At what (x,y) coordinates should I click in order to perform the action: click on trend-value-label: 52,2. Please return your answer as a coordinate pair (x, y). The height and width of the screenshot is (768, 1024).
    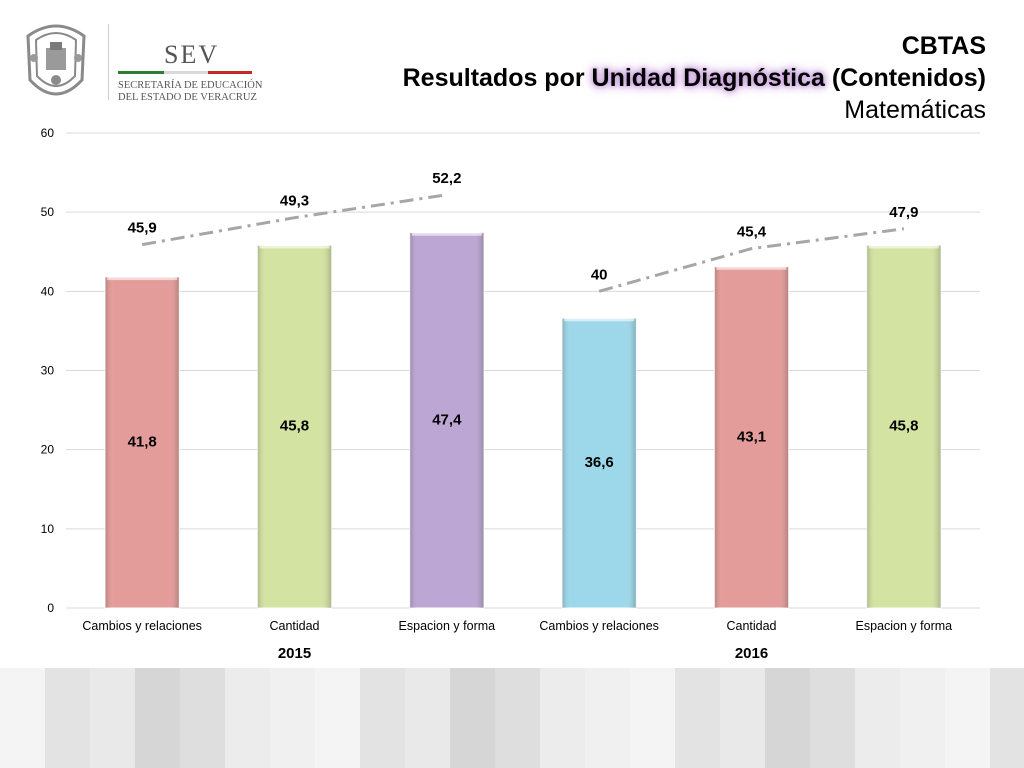
    Looking at the image, I should click on (446, 178).